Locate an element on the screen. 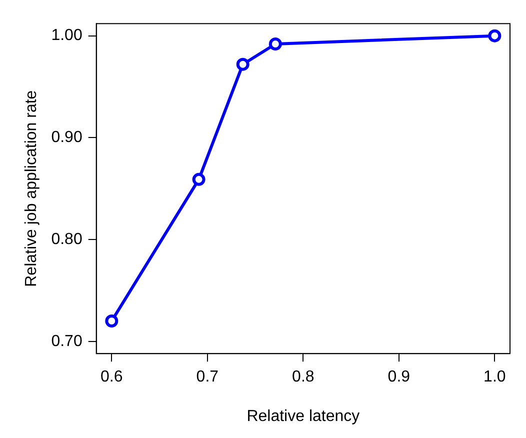 This screenshot has height=438, width=526. x-tick-label: 0.9 is located at coordinates (399, 377).